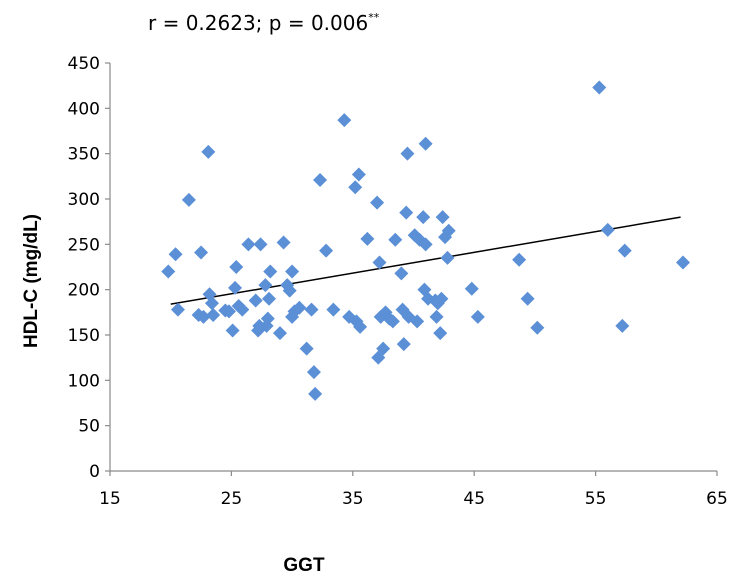 This screenshot has width=749, height=584. Describe the element at coordinates (110, 499) in the screenshot. I see `x-tick-label: 15` at that location.